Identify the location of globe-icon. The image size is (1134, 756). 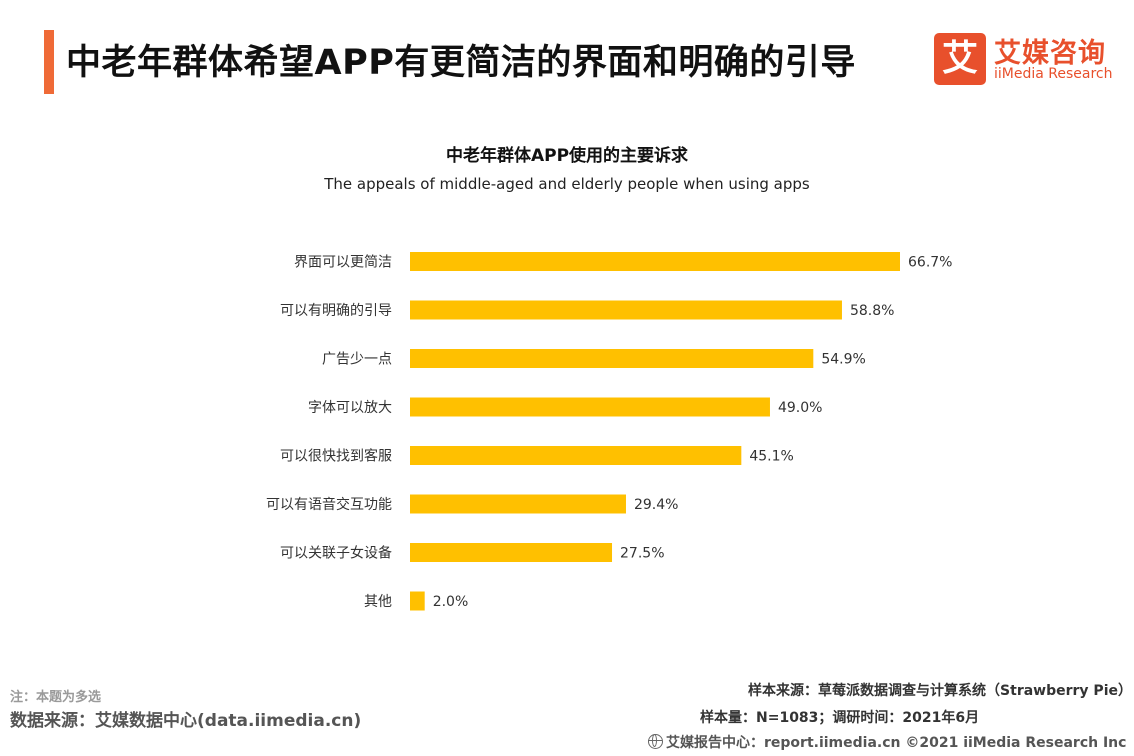
(655, 741).